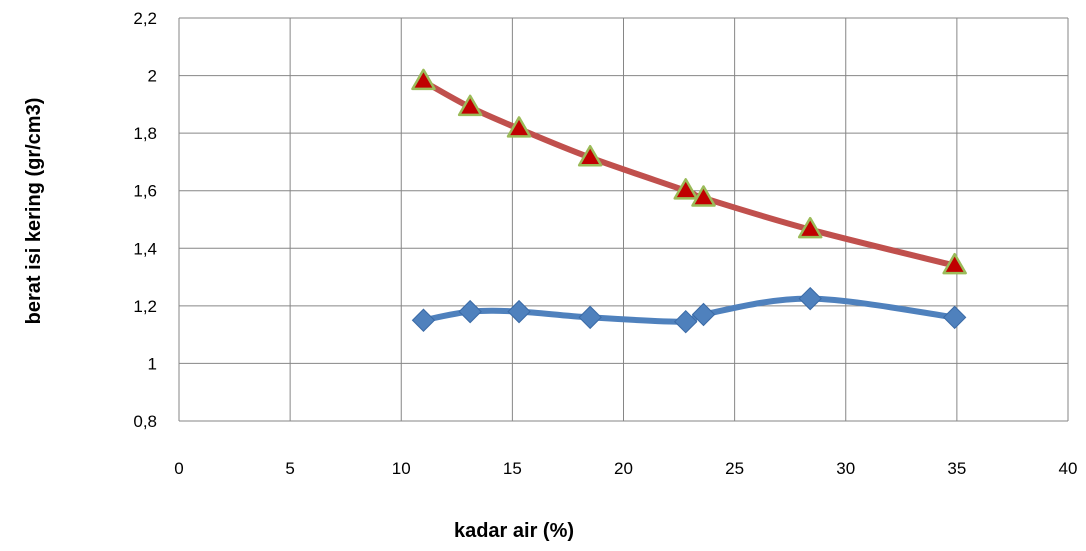 The width and height of the screenshot is (1086, 551). I want to click on y-axis-title: berat isi kering (gr/cm3), so click(34, 211).